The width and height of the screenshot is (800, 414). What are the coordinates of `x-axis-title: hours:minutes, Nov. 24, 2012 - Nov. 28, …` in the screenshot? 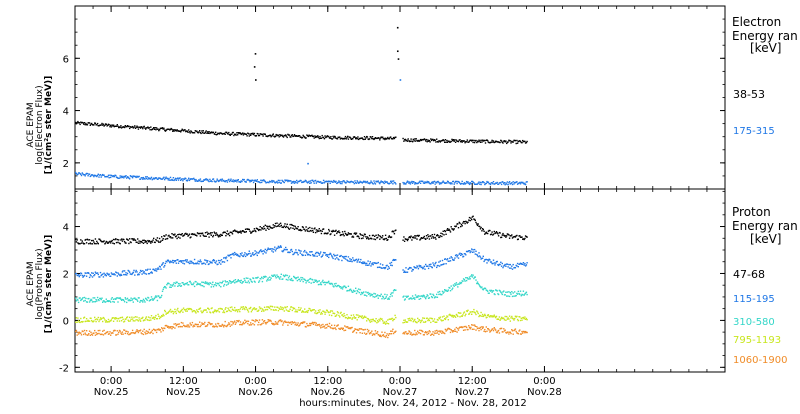 It's located at (413, 403).